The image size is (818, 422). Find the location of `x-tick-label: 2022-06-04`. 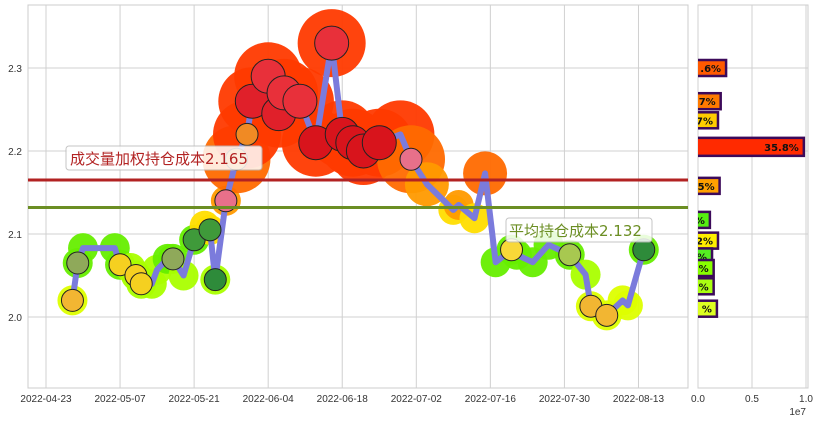

x-tick-label: 2022-06-04 is located at coordinates (269, 399).